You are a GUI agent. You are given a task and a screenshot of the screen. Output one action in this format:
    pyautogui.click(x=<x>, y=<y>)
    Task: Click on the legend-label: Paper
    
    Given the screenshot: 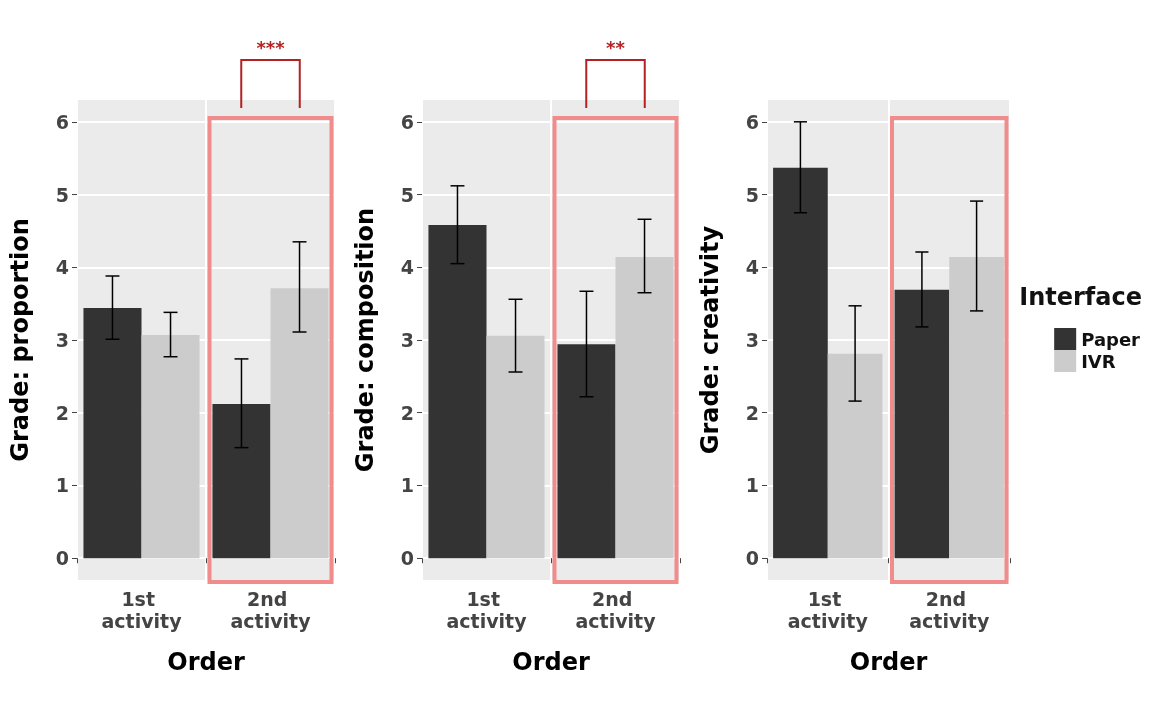 What is the action you would take?
    pyautogui.click(x=1111, y=339)
    